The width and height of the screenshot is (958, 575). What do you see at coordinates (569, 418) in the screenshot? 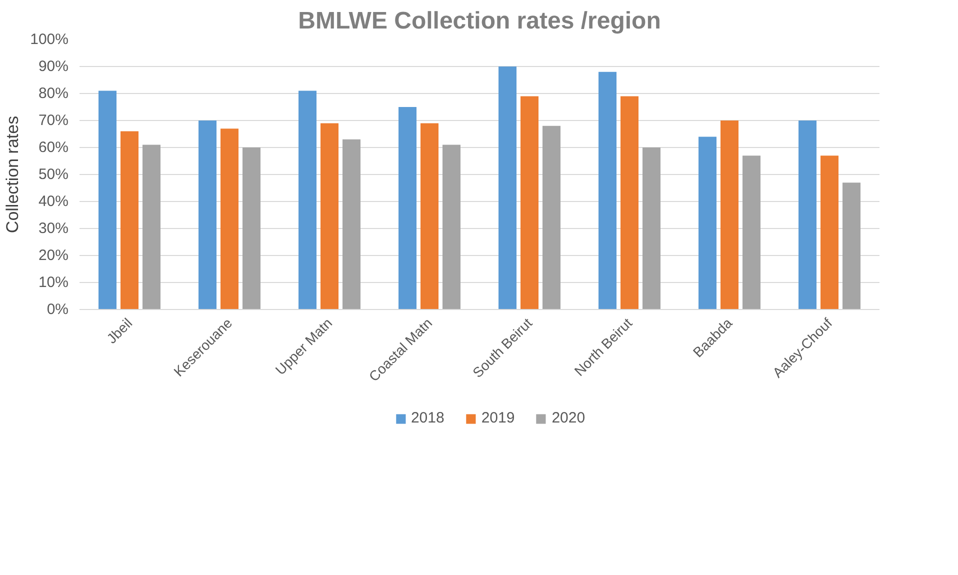
I see `legend-label: 2020` at bounding box center [569, 418].